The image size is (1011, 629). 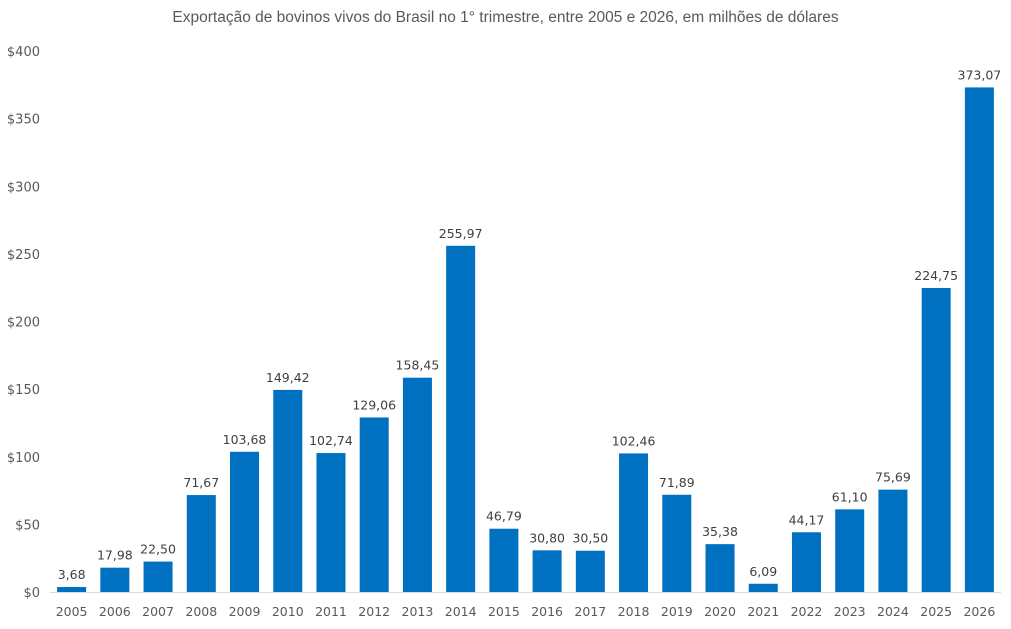 What do you see at coordinates (374, 404) in the screenshot?
I see `data-label-2012: 129,06` at bounding box center [374, 404].